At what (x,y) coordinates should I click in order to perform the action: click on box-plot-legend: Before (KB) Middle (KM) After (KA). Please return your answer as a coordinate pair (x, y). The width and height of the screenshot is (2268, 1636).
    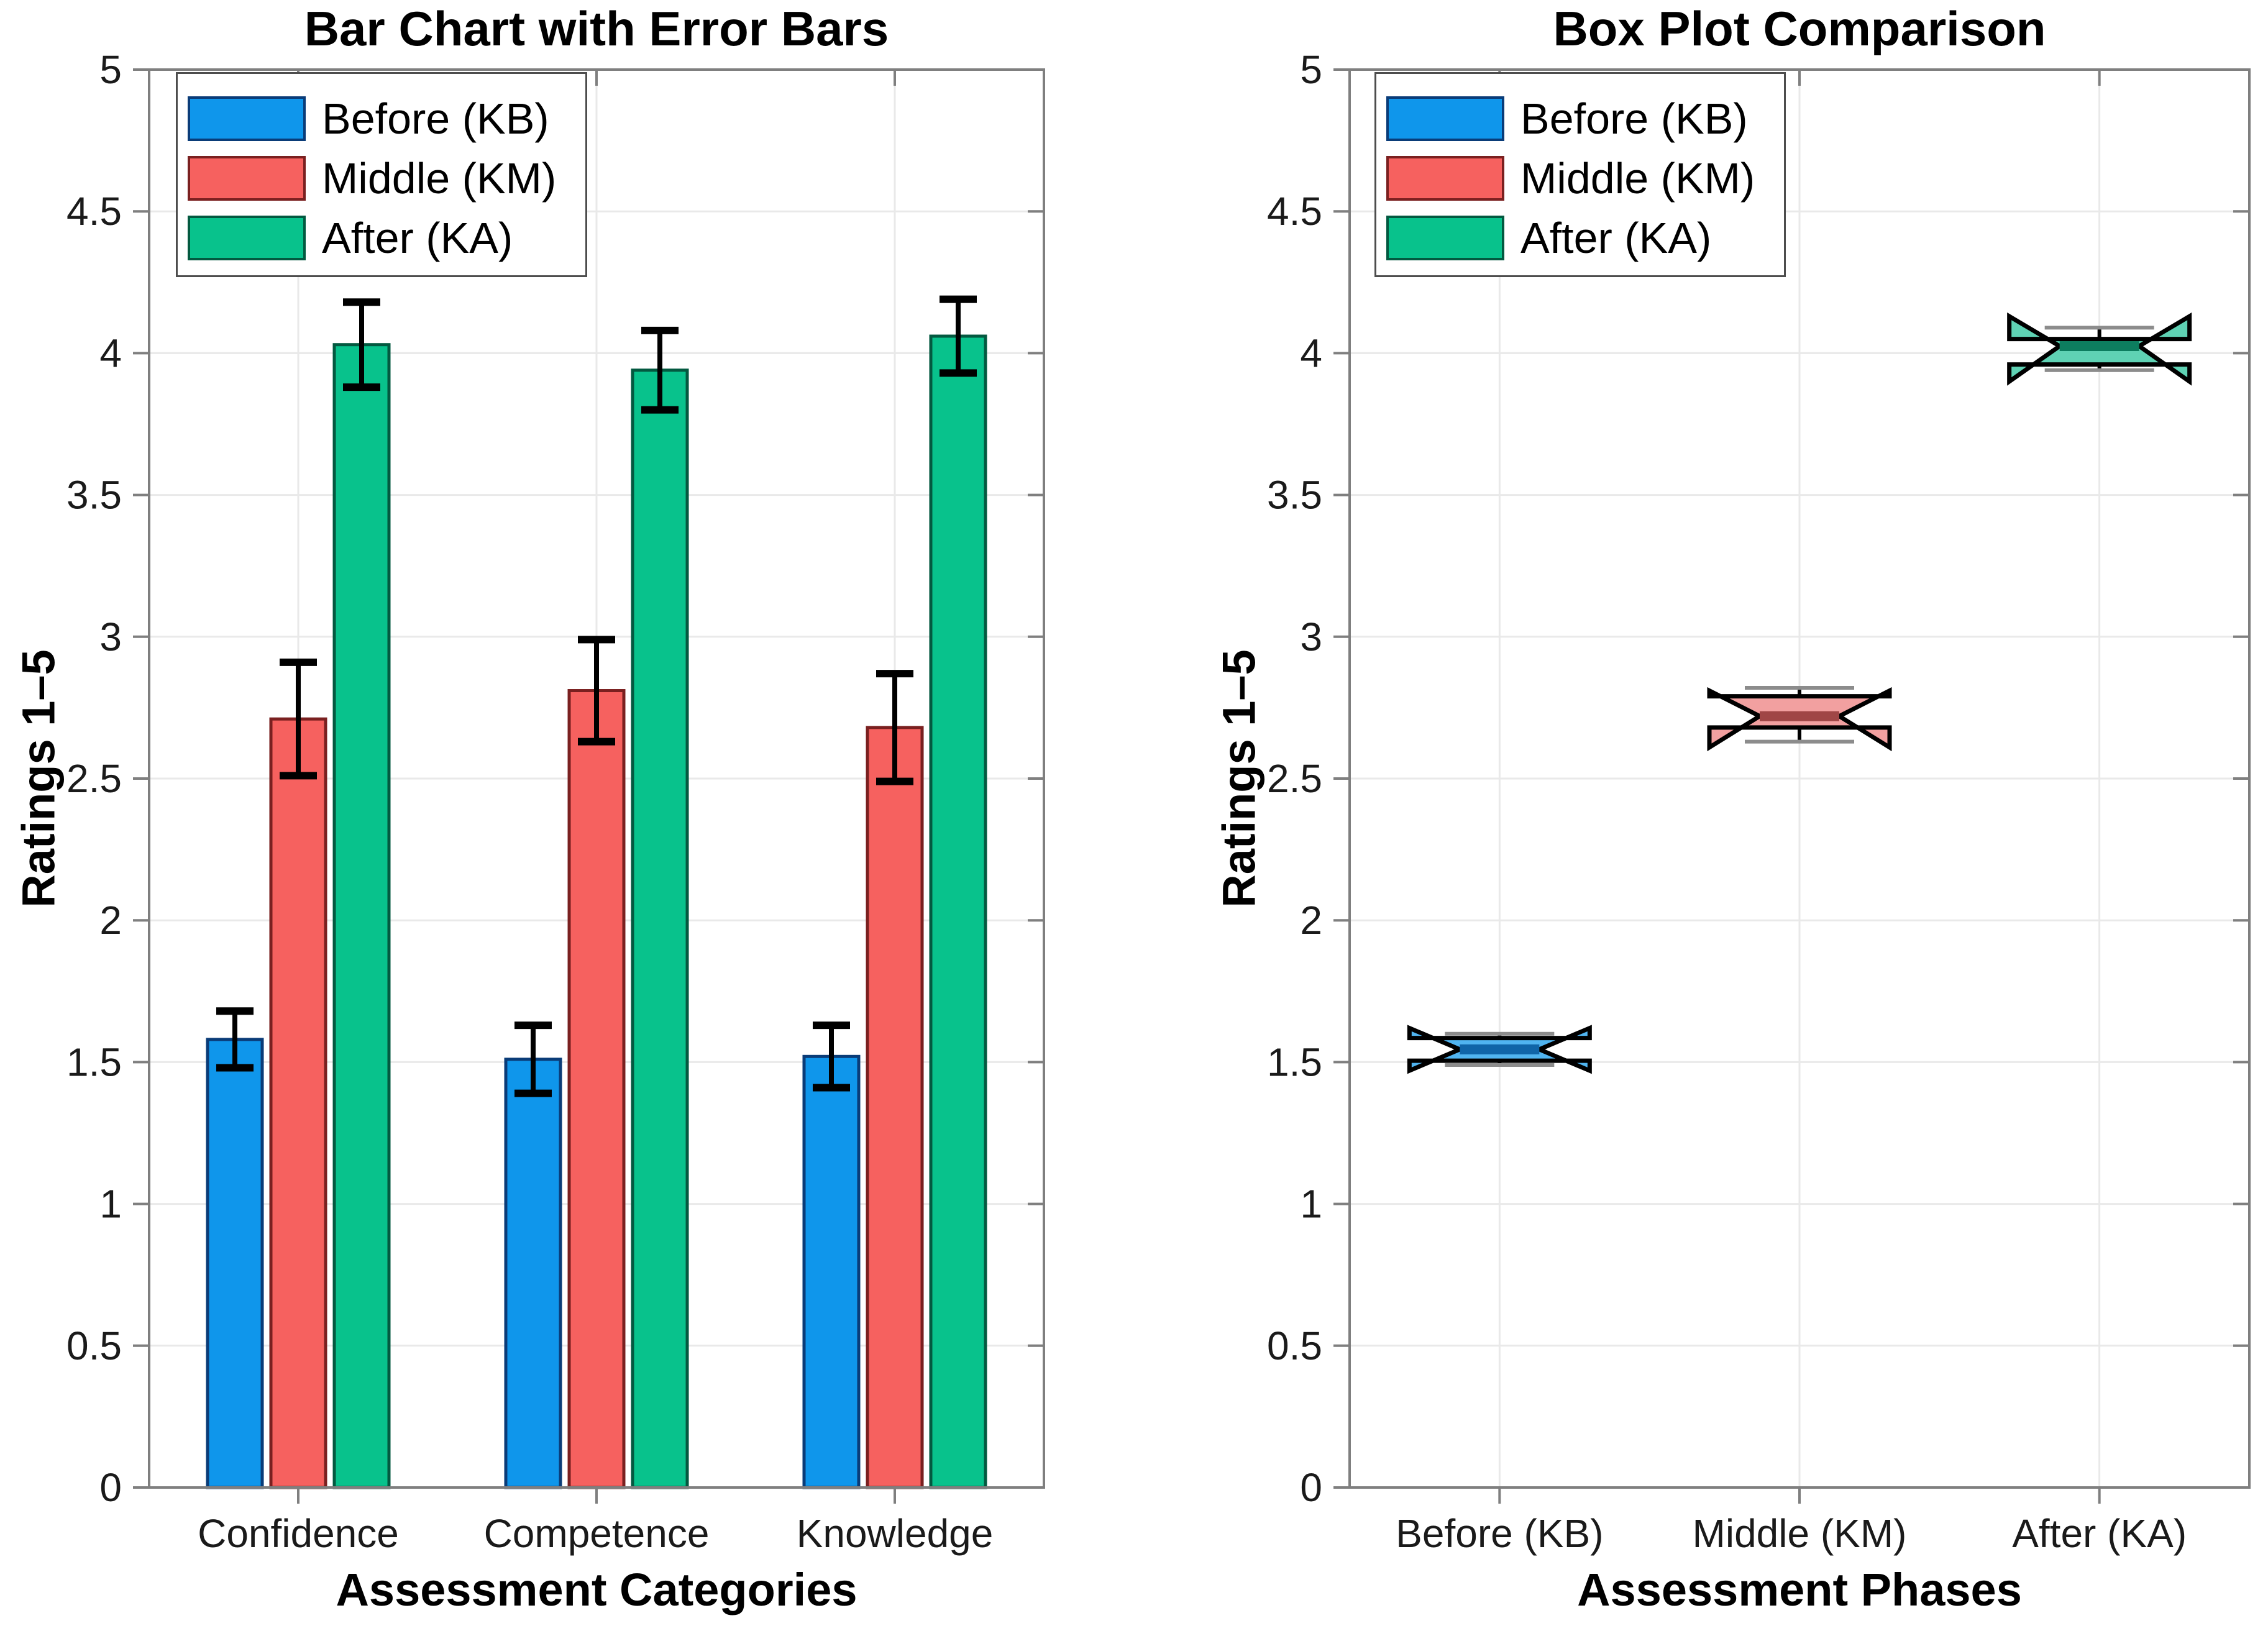
    Looking at the image, I should click on (1580, 174).